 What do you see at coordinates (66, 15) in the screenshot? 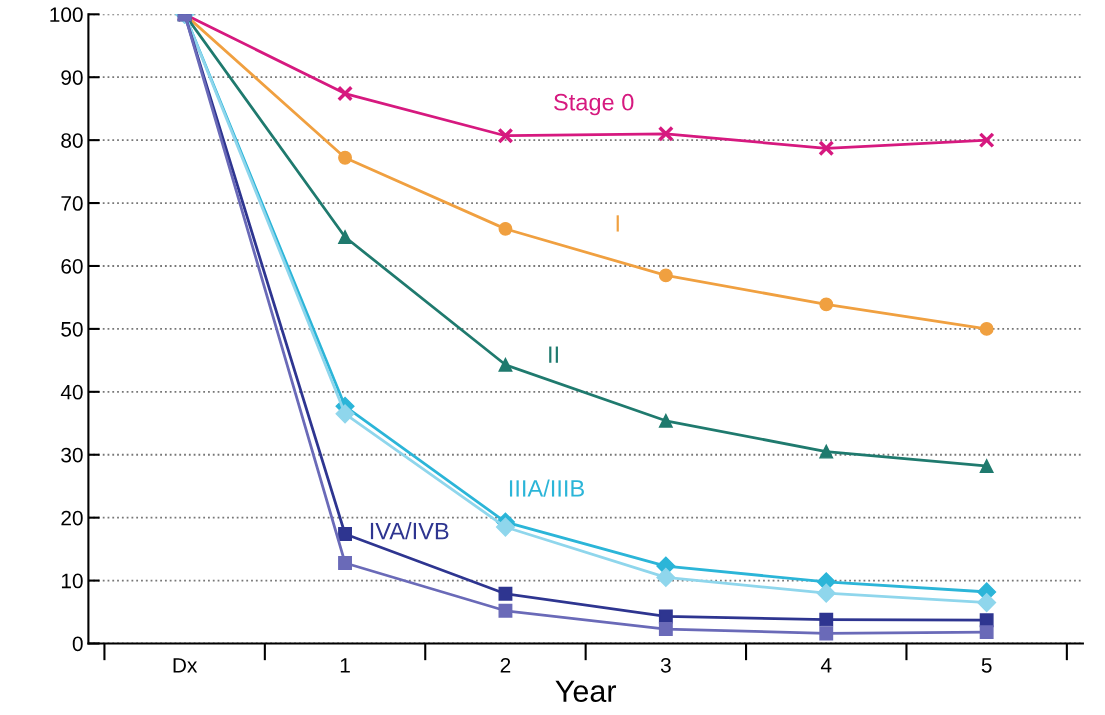
I see `y-tick-label: 100` at bounding box center [66, 15].